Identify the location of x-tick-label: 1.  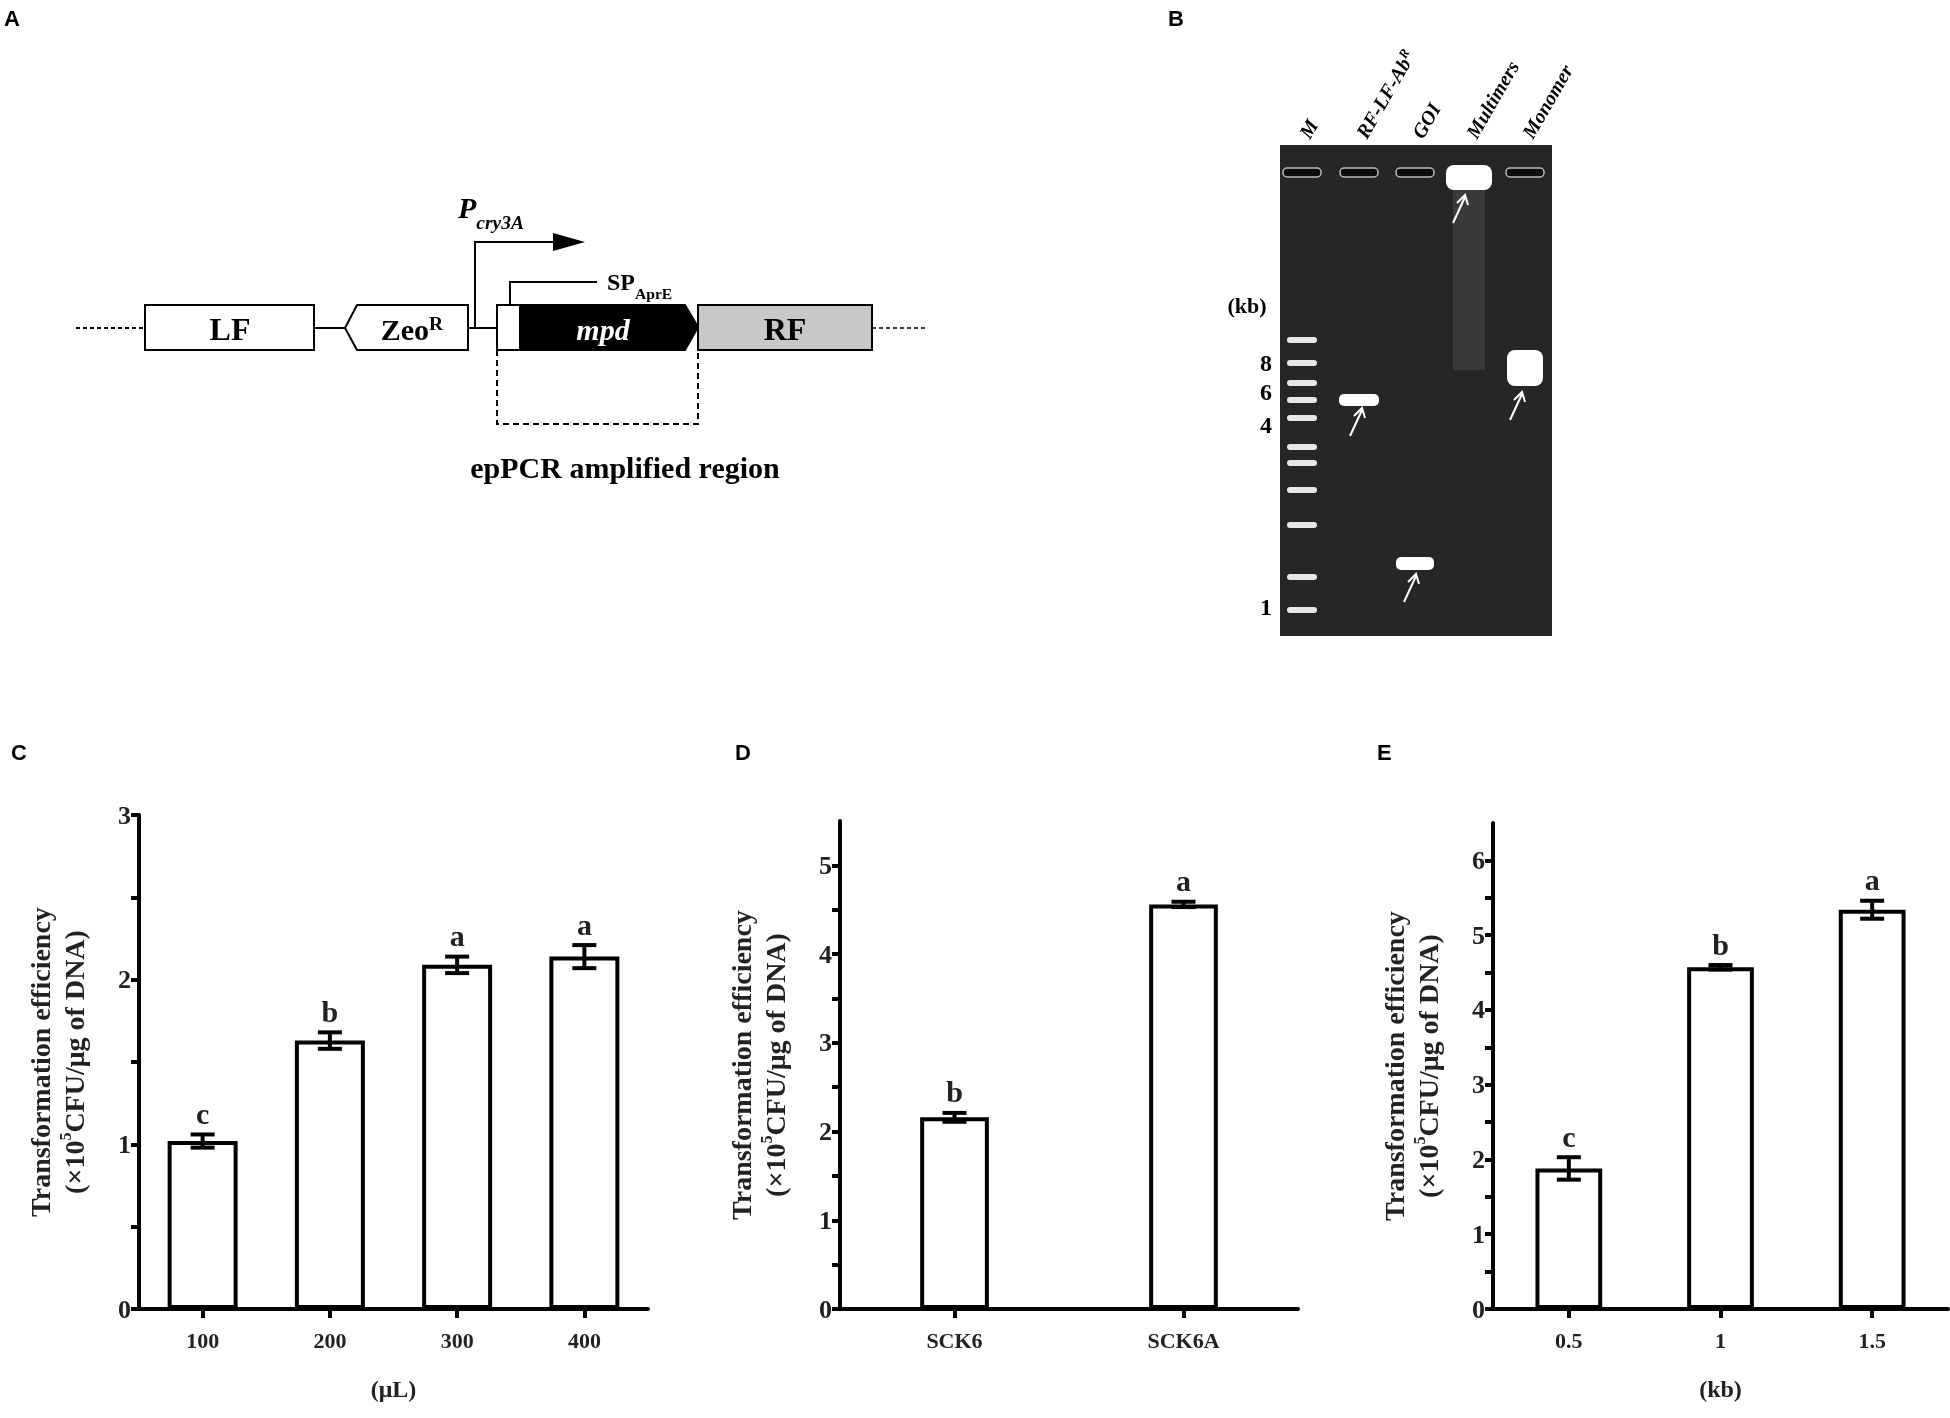
(1720, 1340).